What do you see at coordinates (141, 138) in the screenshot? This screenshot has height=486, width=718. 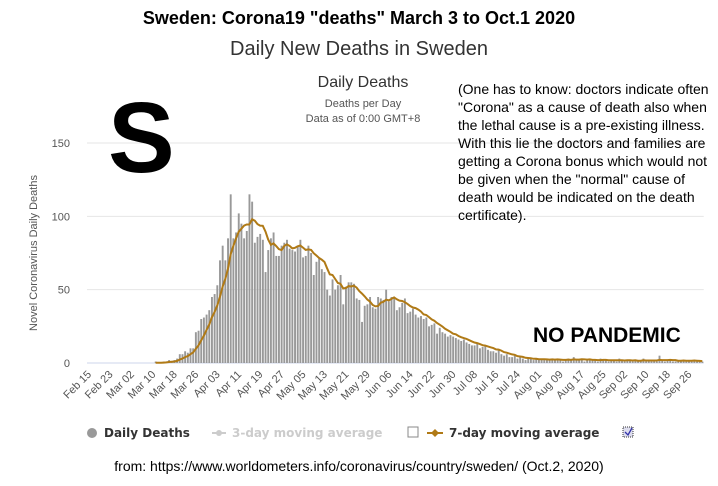 I see `big-letter-overlay: S` at bounding box center [141, 138].